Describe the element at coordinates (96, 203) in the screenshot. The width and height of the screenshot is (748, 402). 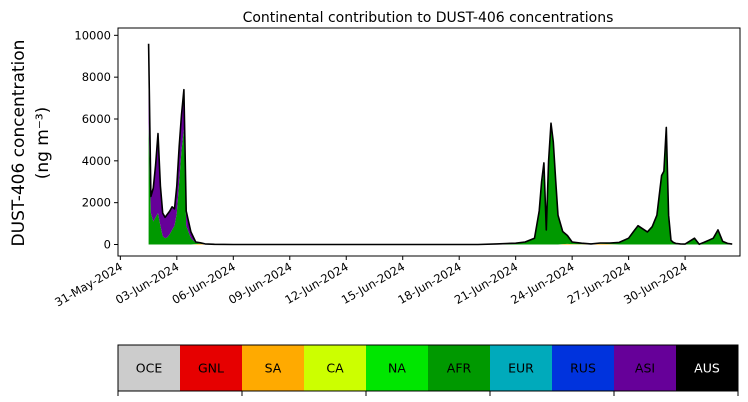
I see `y-tick-label: 2000` at that location.